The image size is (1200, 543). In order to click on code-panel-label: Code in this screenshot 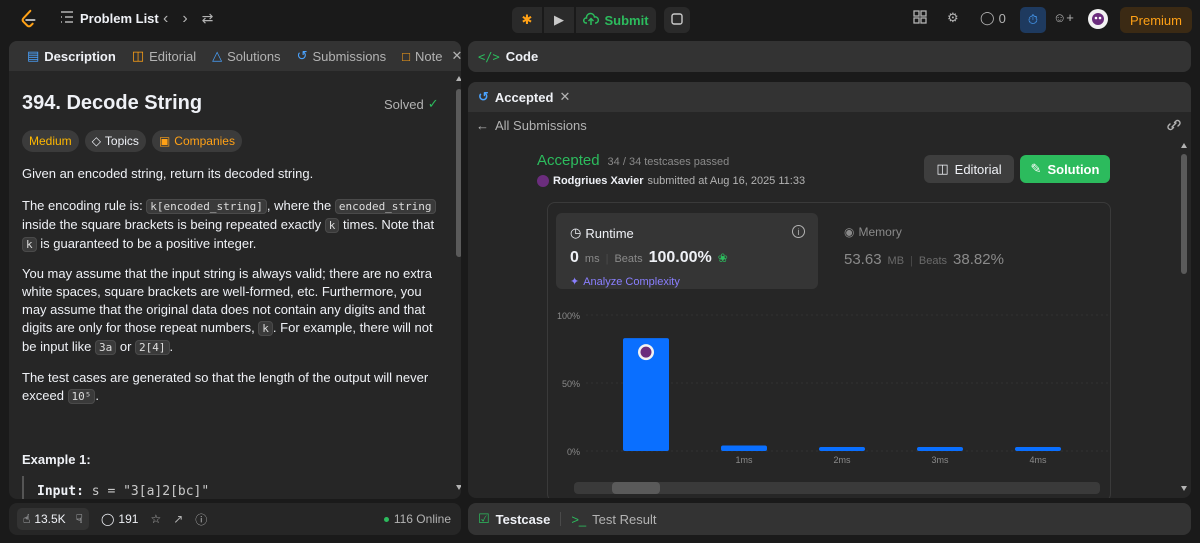, I will do `click(522, 56)`.